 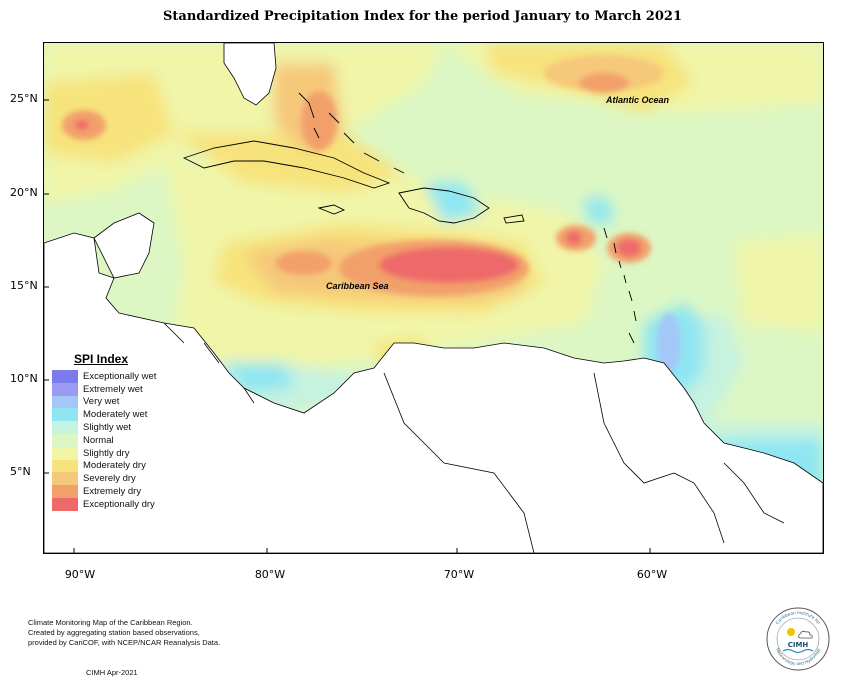 What do you see at coordinates (331, 209) in the screenshot?
I see `jamaica-outline` at bounding box center [331, 209].